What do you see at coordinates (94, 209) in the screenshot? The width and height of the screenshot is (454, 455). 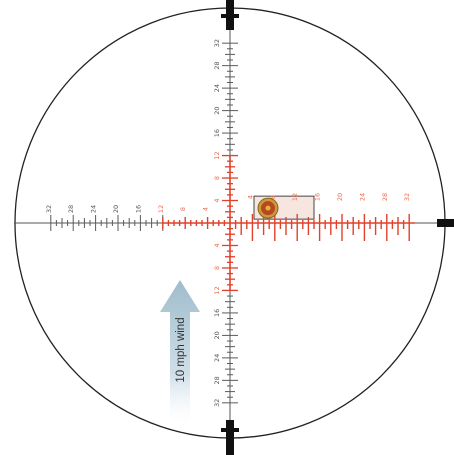 I see `label-h-left-24: 24` at bounding box center [94, 209].